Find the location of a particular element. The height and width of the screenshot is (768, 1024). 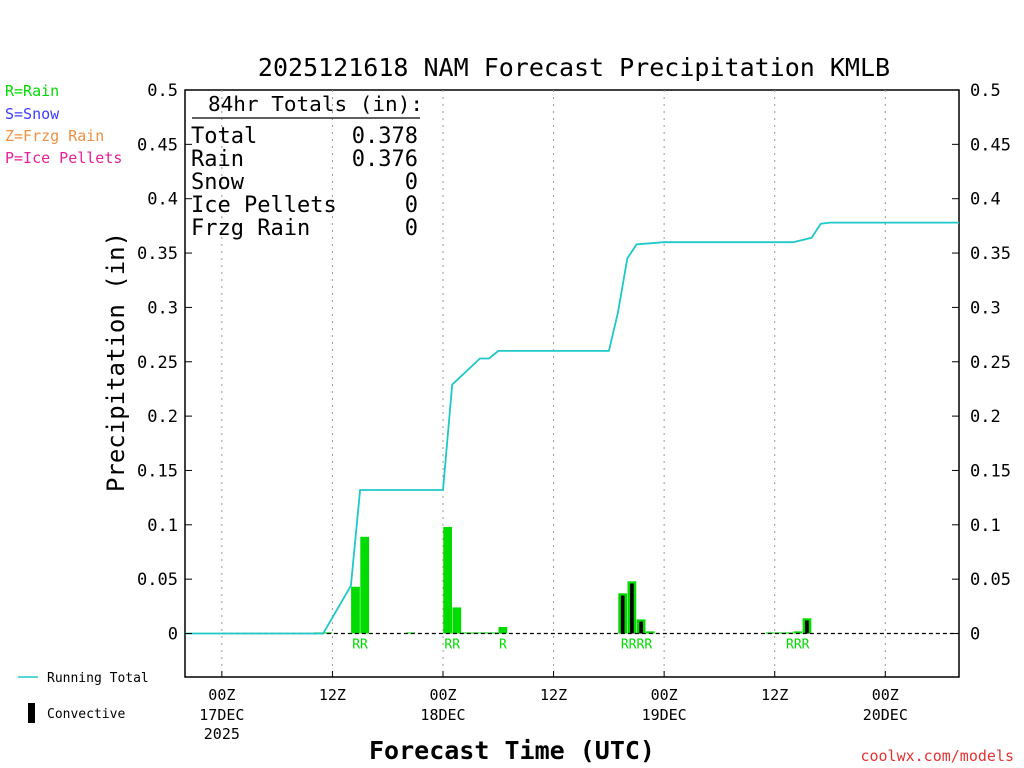

x-tick-year: 2025 is located at coordinates (222, 734).